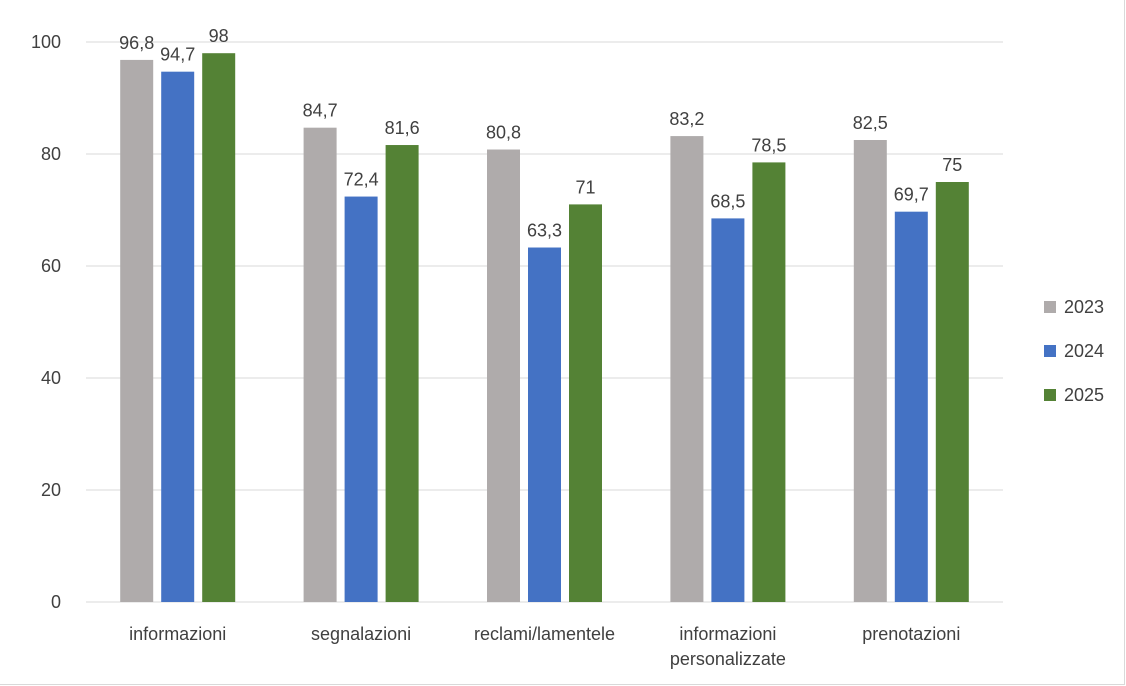 Image resolution: width=1126 pixels, height=686 pixels. I want to click on data-label-2025-3: 78,5, so click(768, 145).